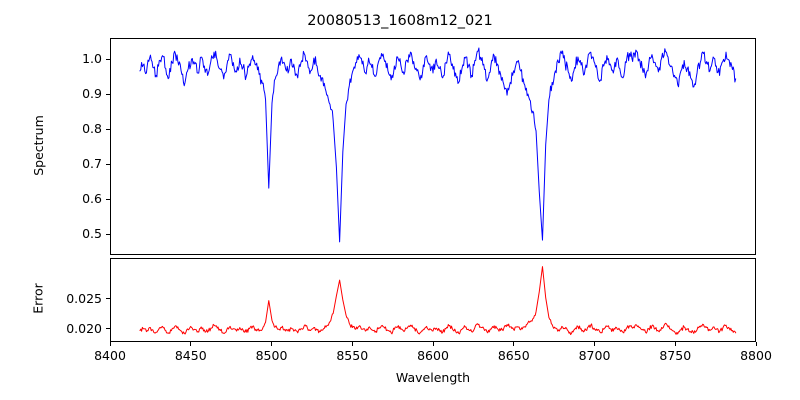 The height and width of the screenshot is (400, 800). I want to click on x-axis-label: Wavelength, so click(433, 377).